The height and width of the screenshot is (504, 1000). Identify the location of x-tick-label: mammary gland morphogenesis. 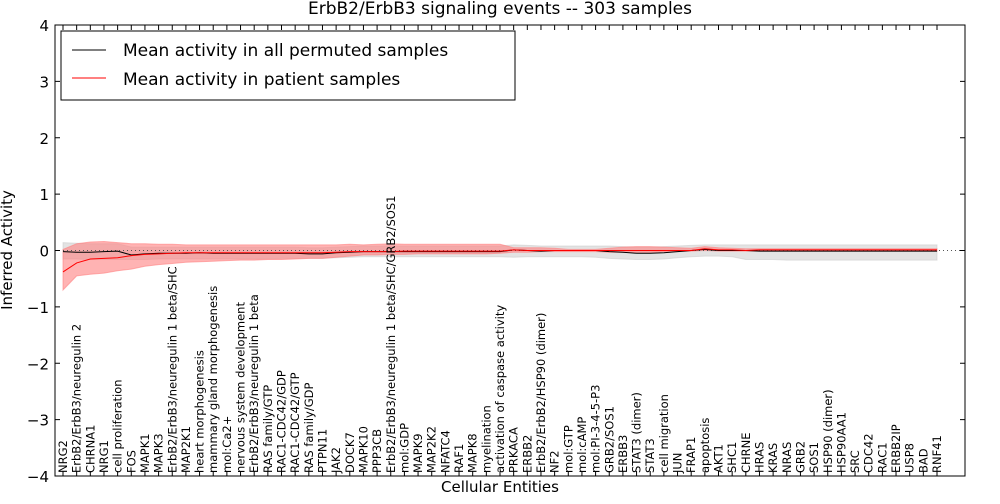
(213, 379).